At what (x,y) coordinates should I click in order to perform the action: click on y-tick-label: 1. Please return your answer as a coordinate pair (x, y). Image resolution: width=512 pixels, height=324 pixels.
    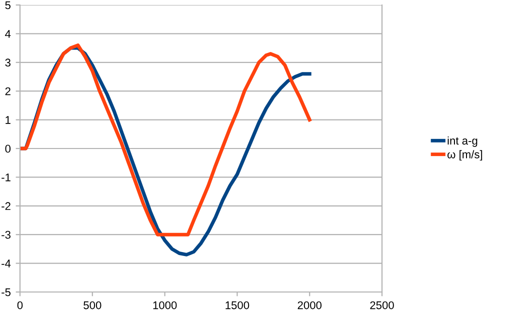
    Looking at the image, I should click on (8, 120).